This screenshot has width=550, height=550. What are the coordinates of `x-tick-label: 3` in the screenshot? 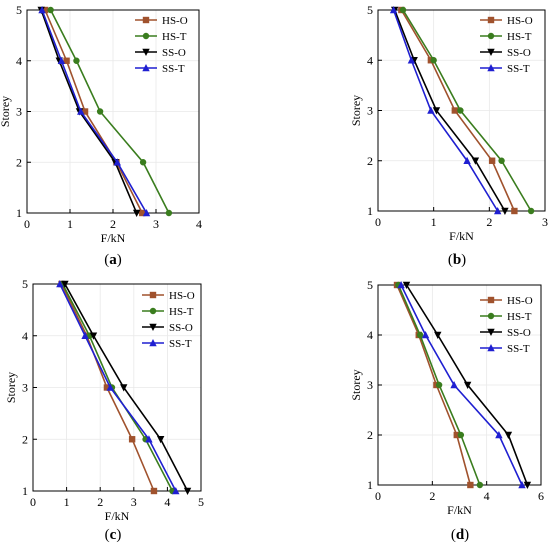 It's located at (156, 224).